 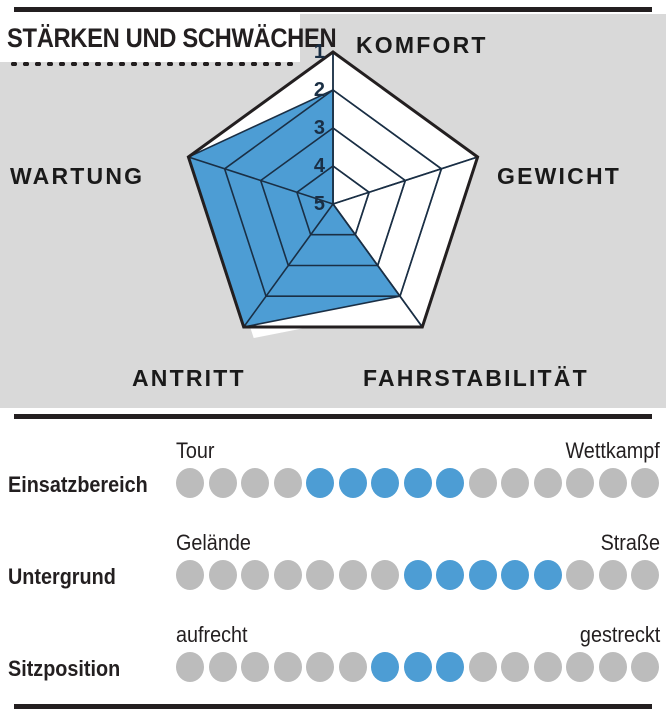 What do you see at coordinates (619, 634) in the screenshot?
I see `rating-right-label: gestreckt` at bounding box center [619, 634].